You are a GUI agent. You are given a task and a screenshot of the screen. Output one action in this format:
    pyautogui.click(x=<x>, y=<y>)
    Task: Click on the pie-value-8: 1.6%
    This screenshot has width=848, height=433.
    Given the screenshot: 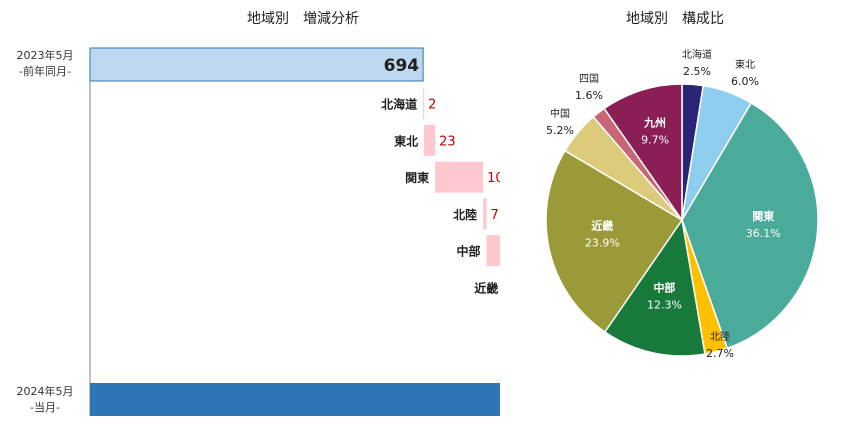 What is the action you would take?
    pyautogui.click(x=589, y=95)
    